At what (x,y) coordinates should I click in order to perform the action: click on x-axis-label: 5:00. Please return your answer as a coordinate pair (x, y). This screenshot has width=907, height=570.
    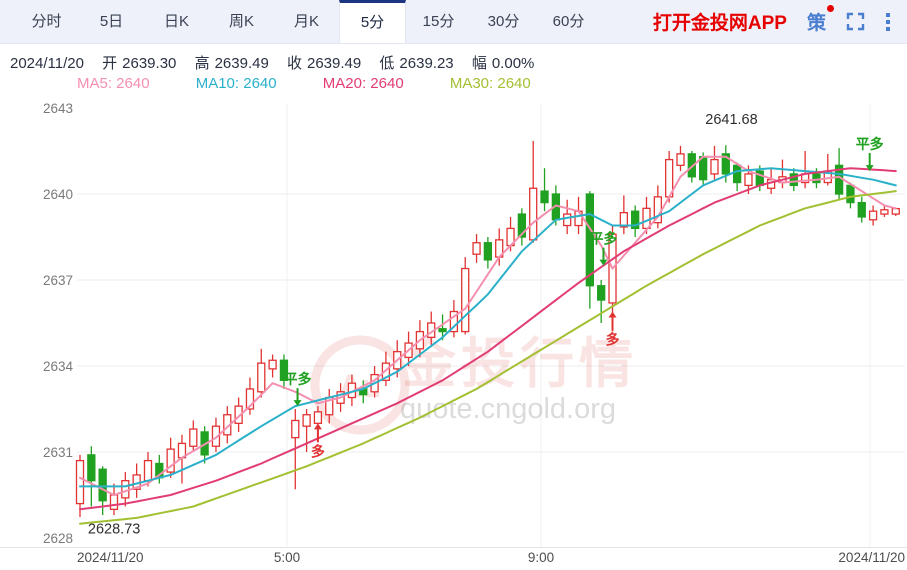
    Looking at the image, I should click on (287, 557).